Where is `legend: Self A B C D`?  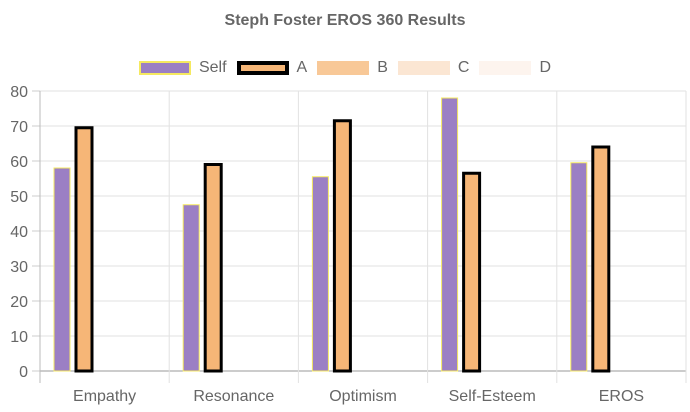
legend: Self A B C D is located at coordinates (345, 68).